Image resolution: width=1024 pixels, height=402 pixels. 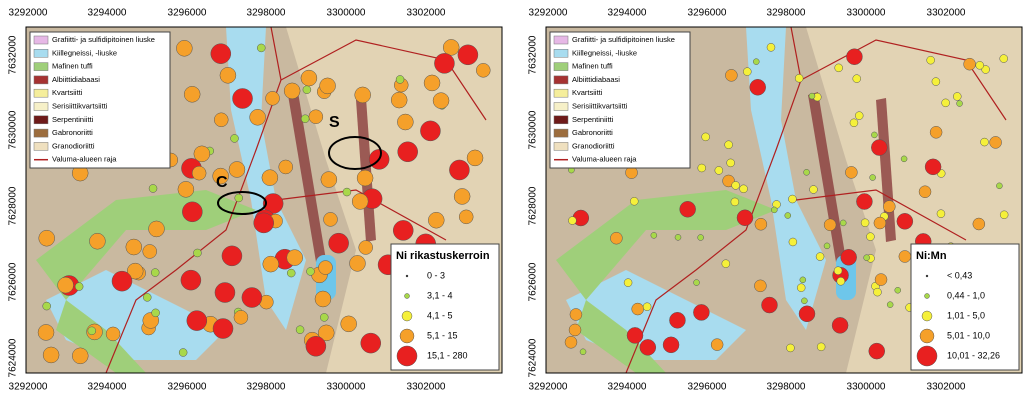 What do you see at coordinates (222, 182) in the screenshot?
I see `annotation-label: C` at bounding box center [222, 182].